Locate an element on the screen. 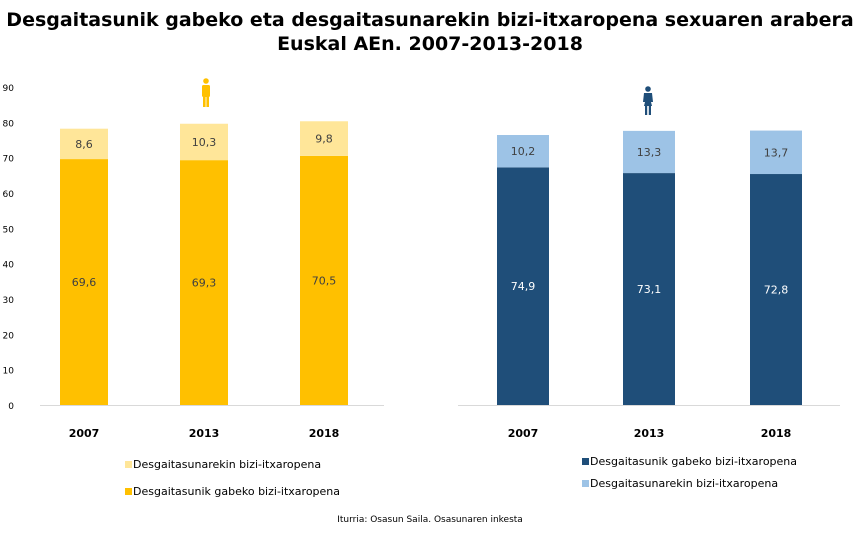 The height and width of the screenshot is (535, 860). title-line-2: Euskal AEn. 2007-2013-2018 is located at coordinates (430, 44).